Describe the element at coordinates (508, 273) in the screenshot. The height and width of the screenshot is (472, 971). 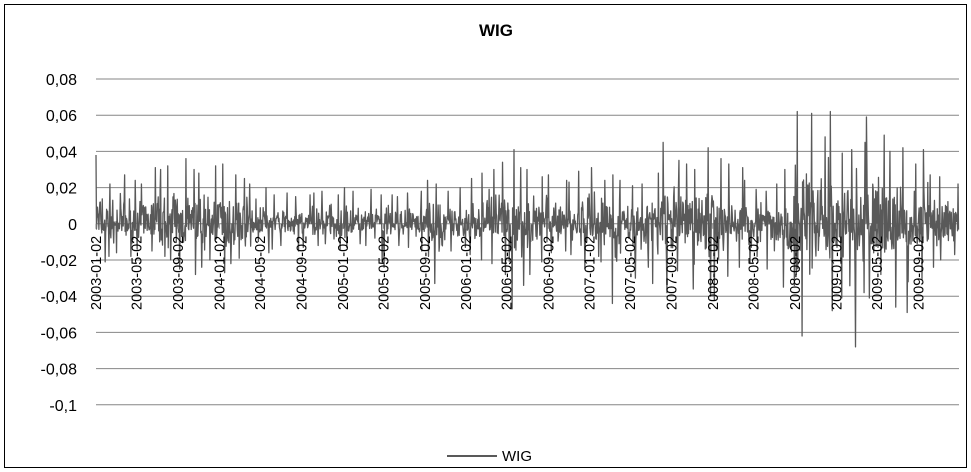
I see `x-tick-label: 2006-05-02` at that location.